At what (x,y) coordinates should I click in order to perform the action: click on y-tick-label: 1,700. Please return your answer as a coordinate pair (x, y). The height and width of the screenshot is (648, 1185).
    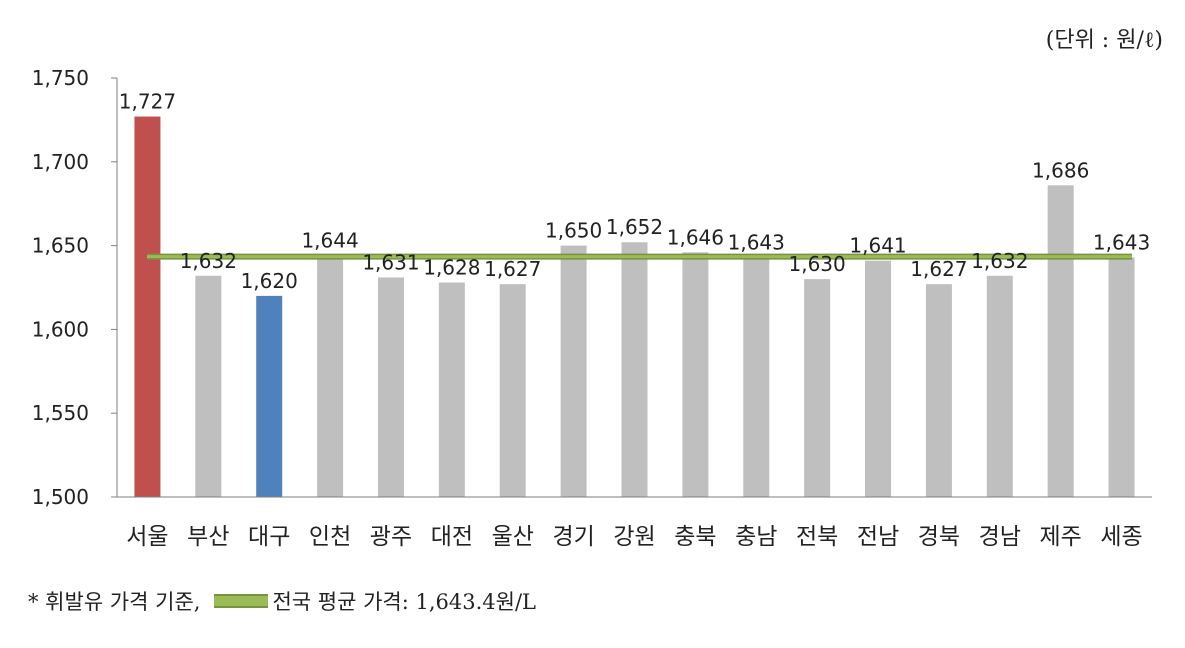
    Looking at the image, I should click on (60, 162).